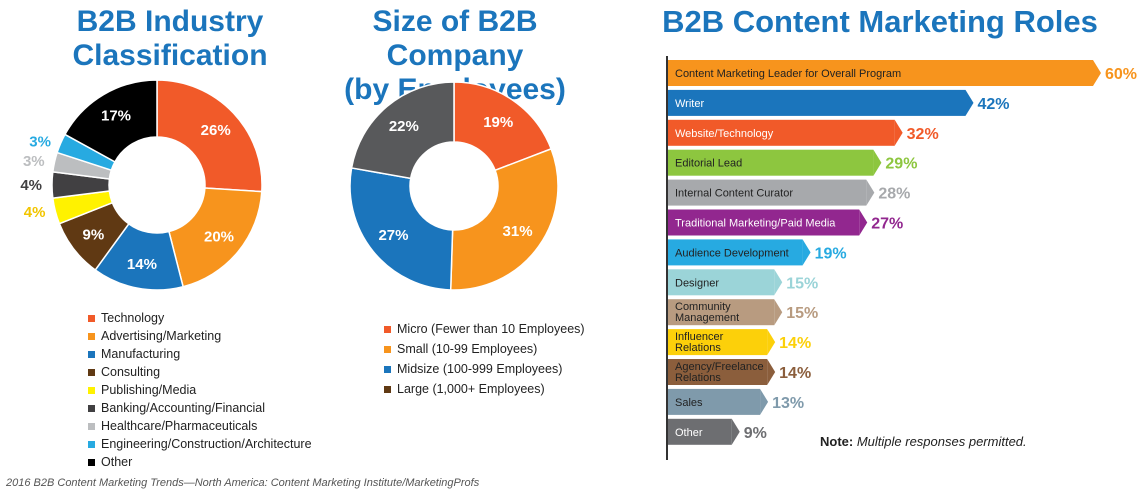 The image size is (1147, 497). What do you see at coordinates (697, 283) in the screenshot?
I see `roles-category-designer: Designer` at bounding box center [697, 283].